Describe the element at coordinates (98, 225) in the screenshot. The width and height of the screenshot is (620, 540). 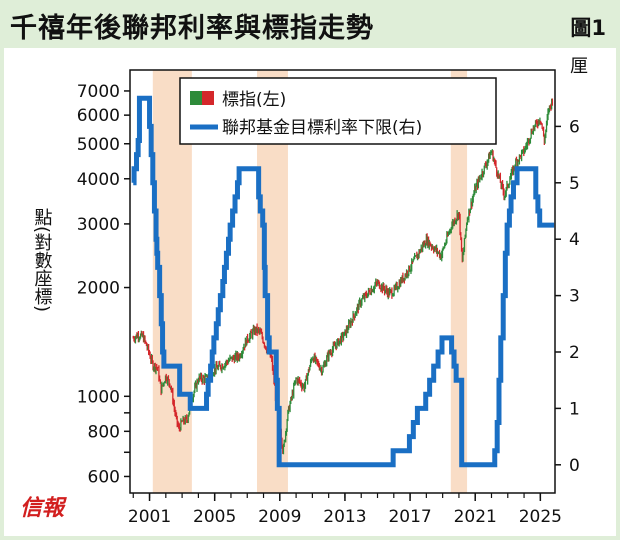
I see `left-tick-label: 3000` at that location.